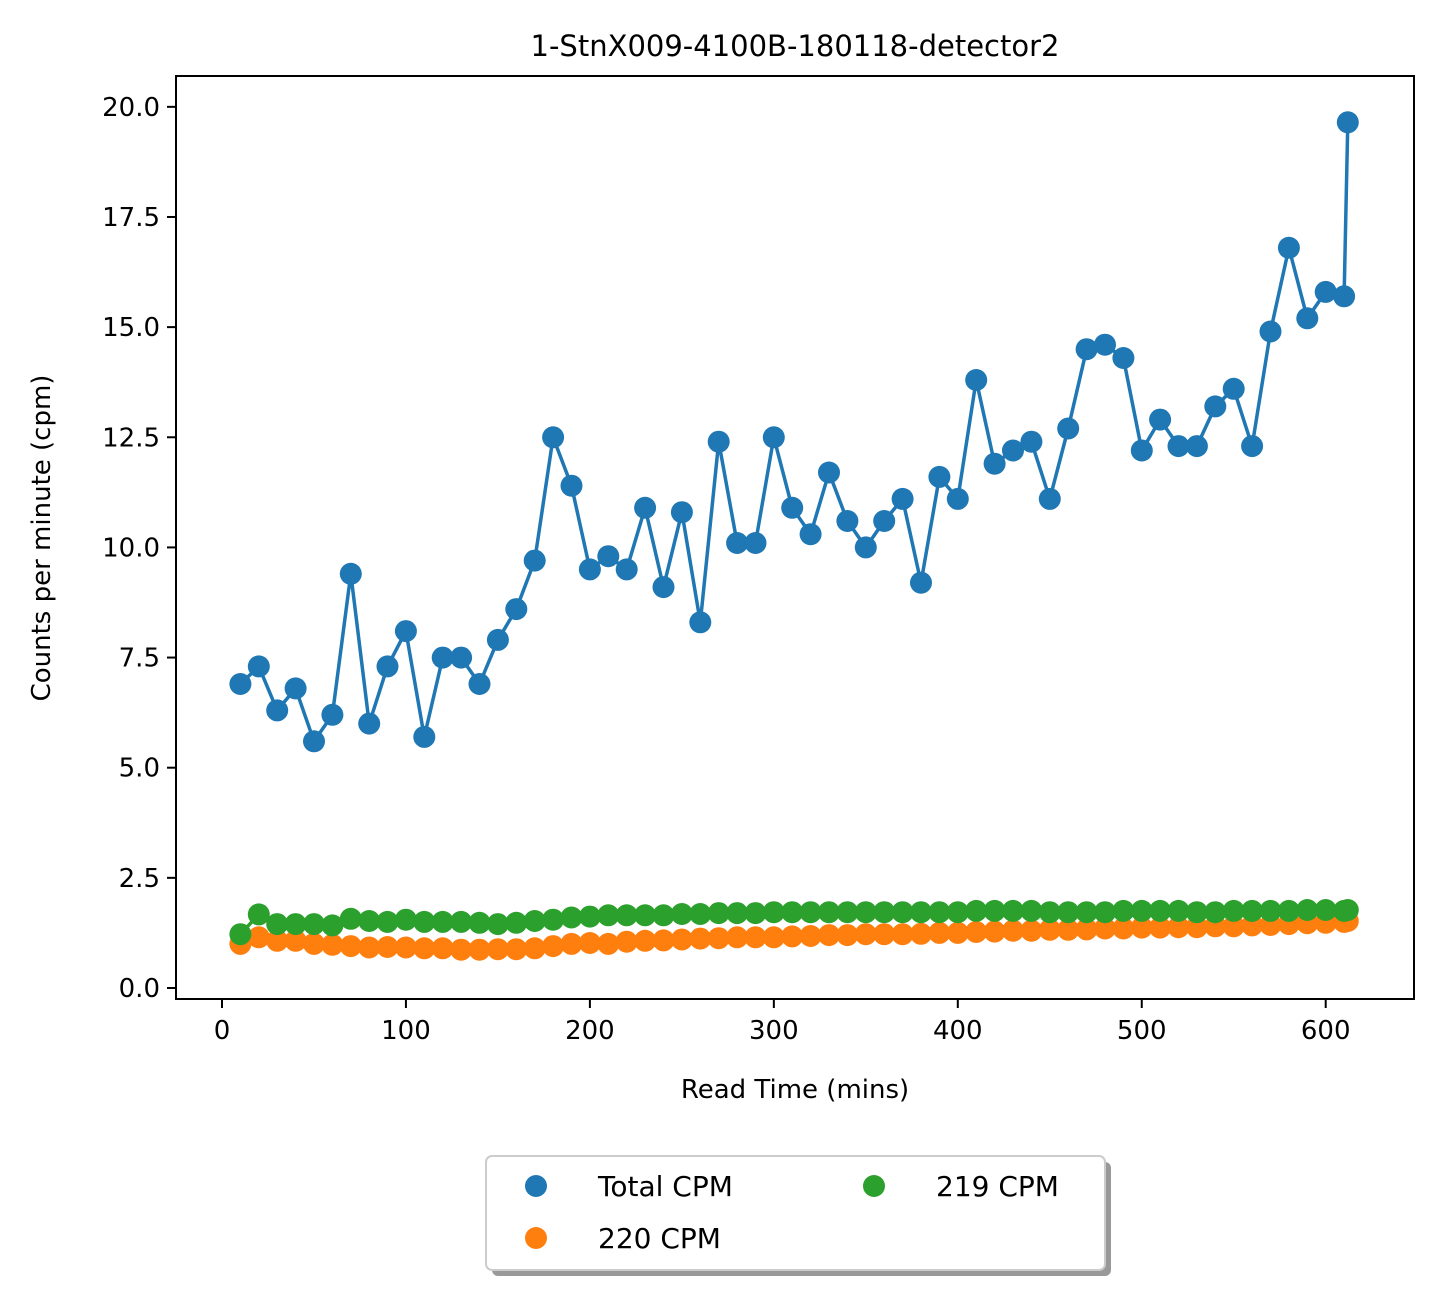 The width and height of the screenshot is (1443, 1294). Describe the element at coordinates (222, 1031) in the screenshot. I see `x-tick-label: 0` at that location.